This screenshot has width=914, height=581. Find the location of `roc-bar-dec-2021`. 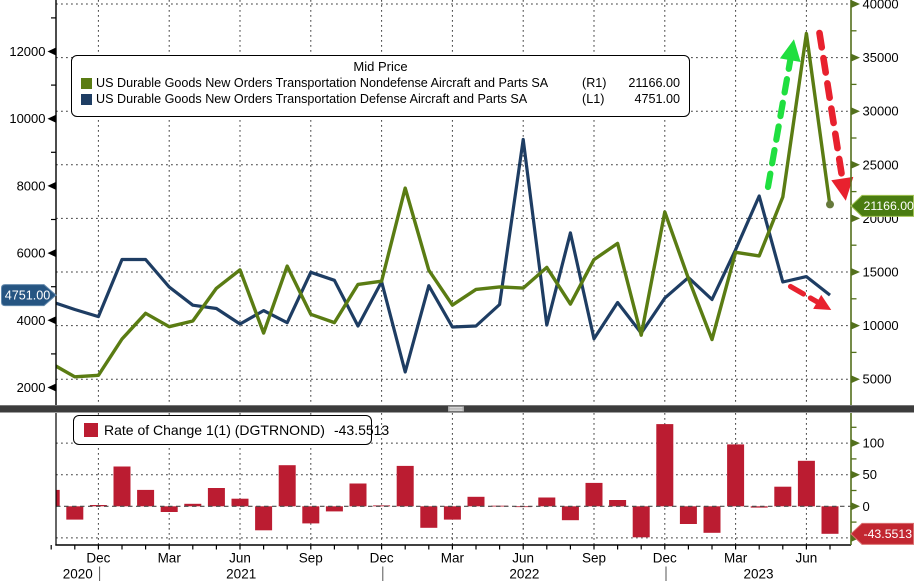

roc-bar-dec-2021 is located at coordinates (382, 506).